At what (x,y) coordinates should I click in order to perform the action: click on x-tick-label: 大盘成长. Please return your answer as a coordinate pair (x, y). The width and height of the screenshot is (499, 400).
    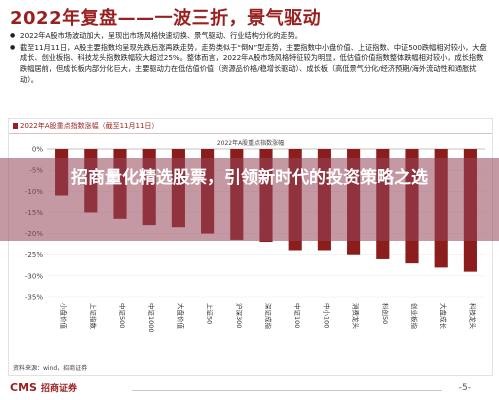
    Looking at the image, I should click on (443, 316).